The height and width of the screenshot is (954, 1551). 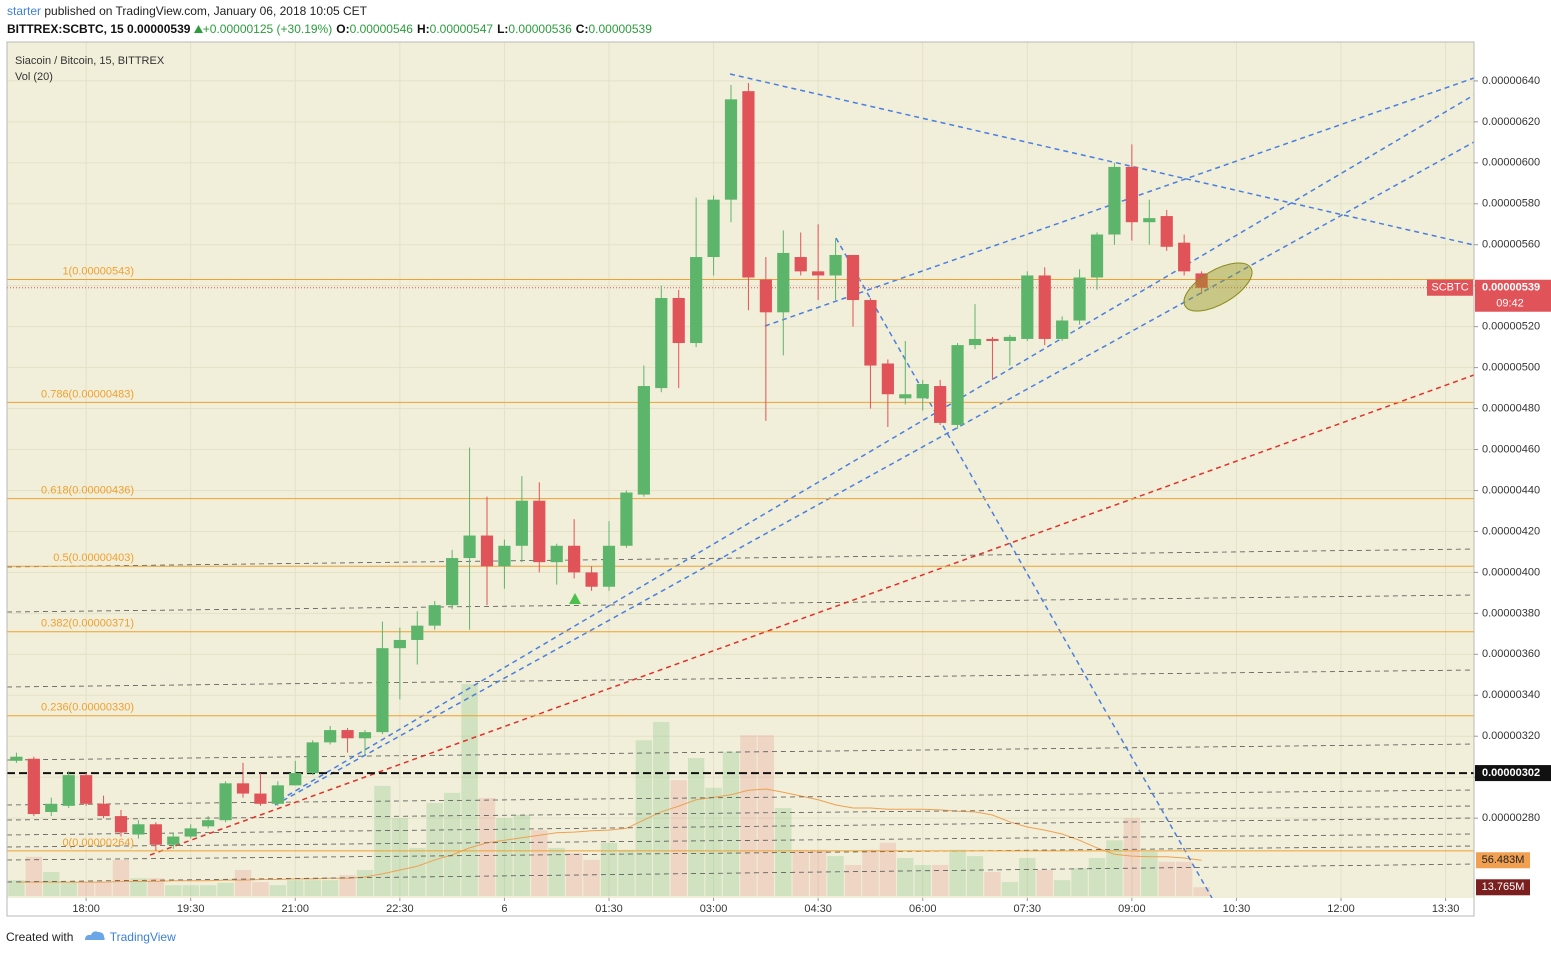 I want to click on fib-label: 0(0.00000264), so click(x=98, y=843).